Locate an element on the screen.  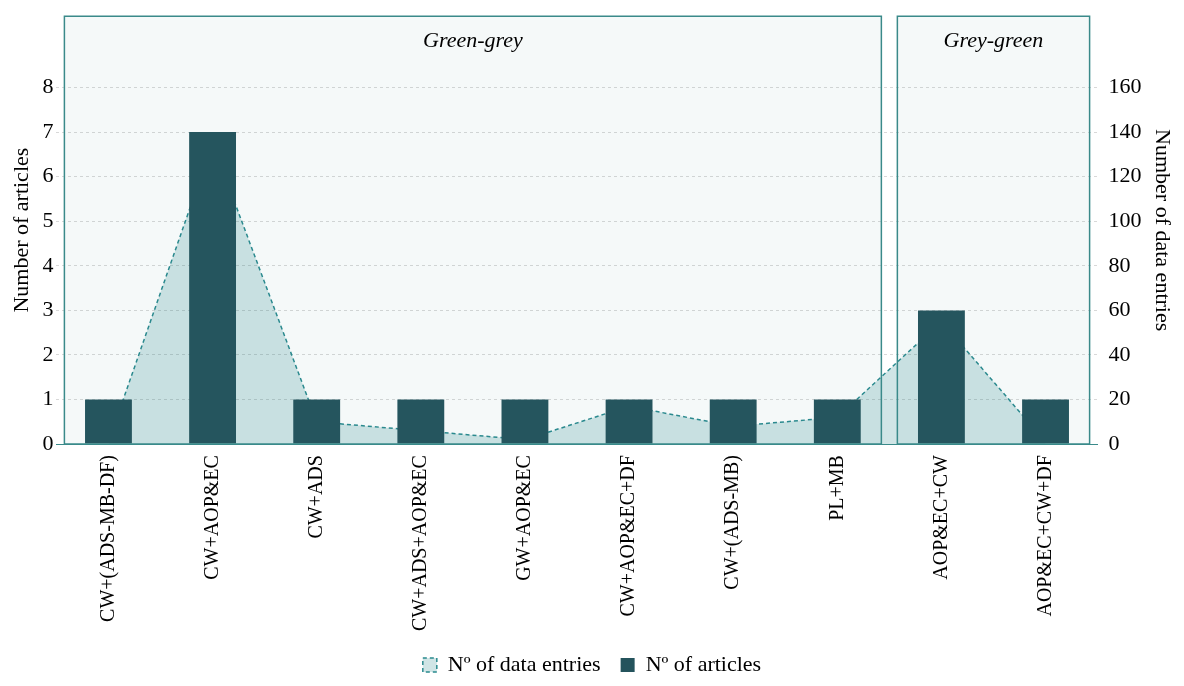
y2-tick-label: 100 is located at coordinates (1125, 220).